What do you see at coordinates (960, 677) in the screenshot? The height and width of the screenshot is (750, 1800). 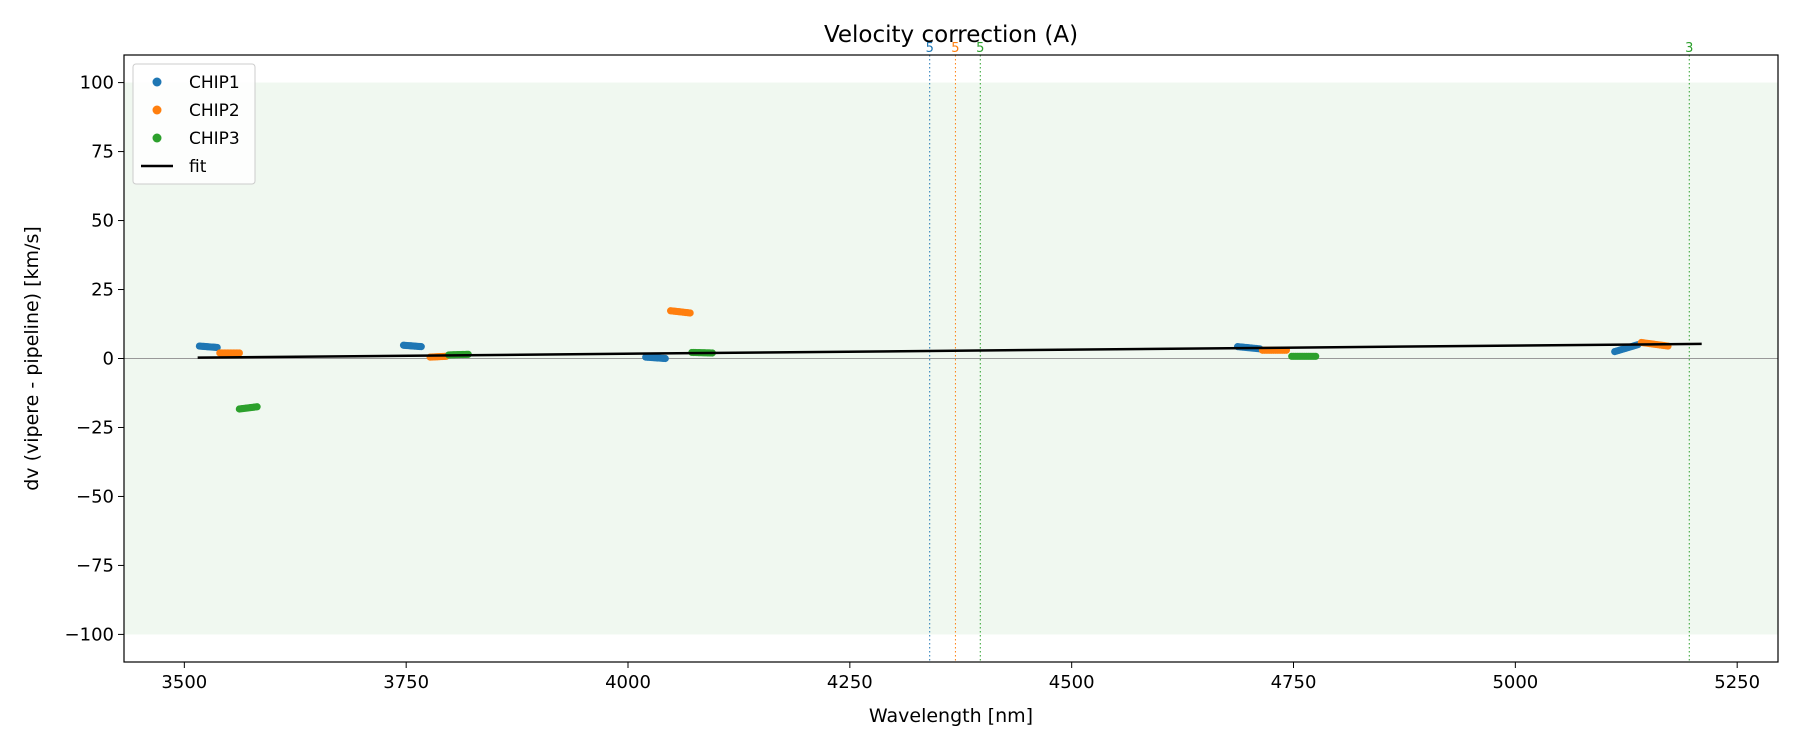 I see `x-axis-ticks: 3500 3750 4000 4250 4500 4750 5000 5250` at bounding box center [960, 677].